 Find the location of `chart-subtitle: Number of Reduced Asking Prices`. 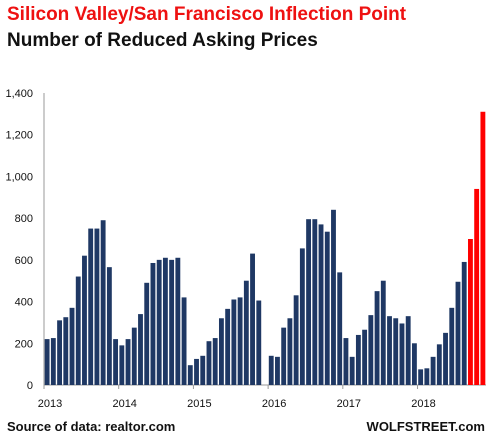

chart-subtitle: Number of Reduced Asking Prices is located at coordinates (162, 40).